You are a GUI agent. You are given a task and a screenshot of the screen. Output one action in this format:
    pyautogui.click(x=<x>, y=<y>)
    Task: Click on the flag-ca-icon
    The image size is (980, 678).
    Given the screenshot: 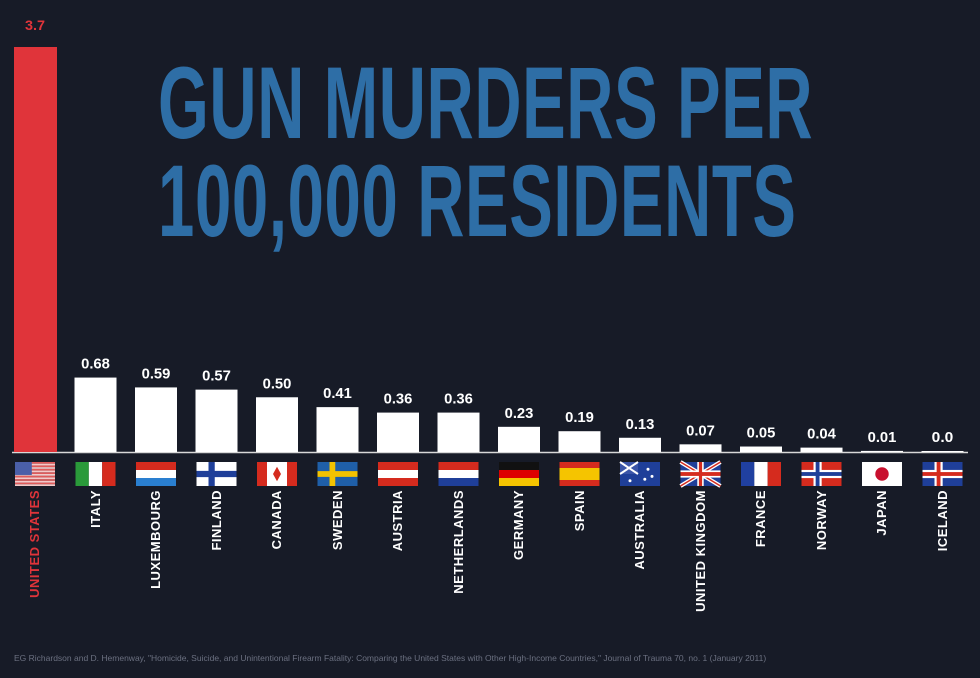 What is the action you would take?
    pyautogui.click(x=277, y=474)
    